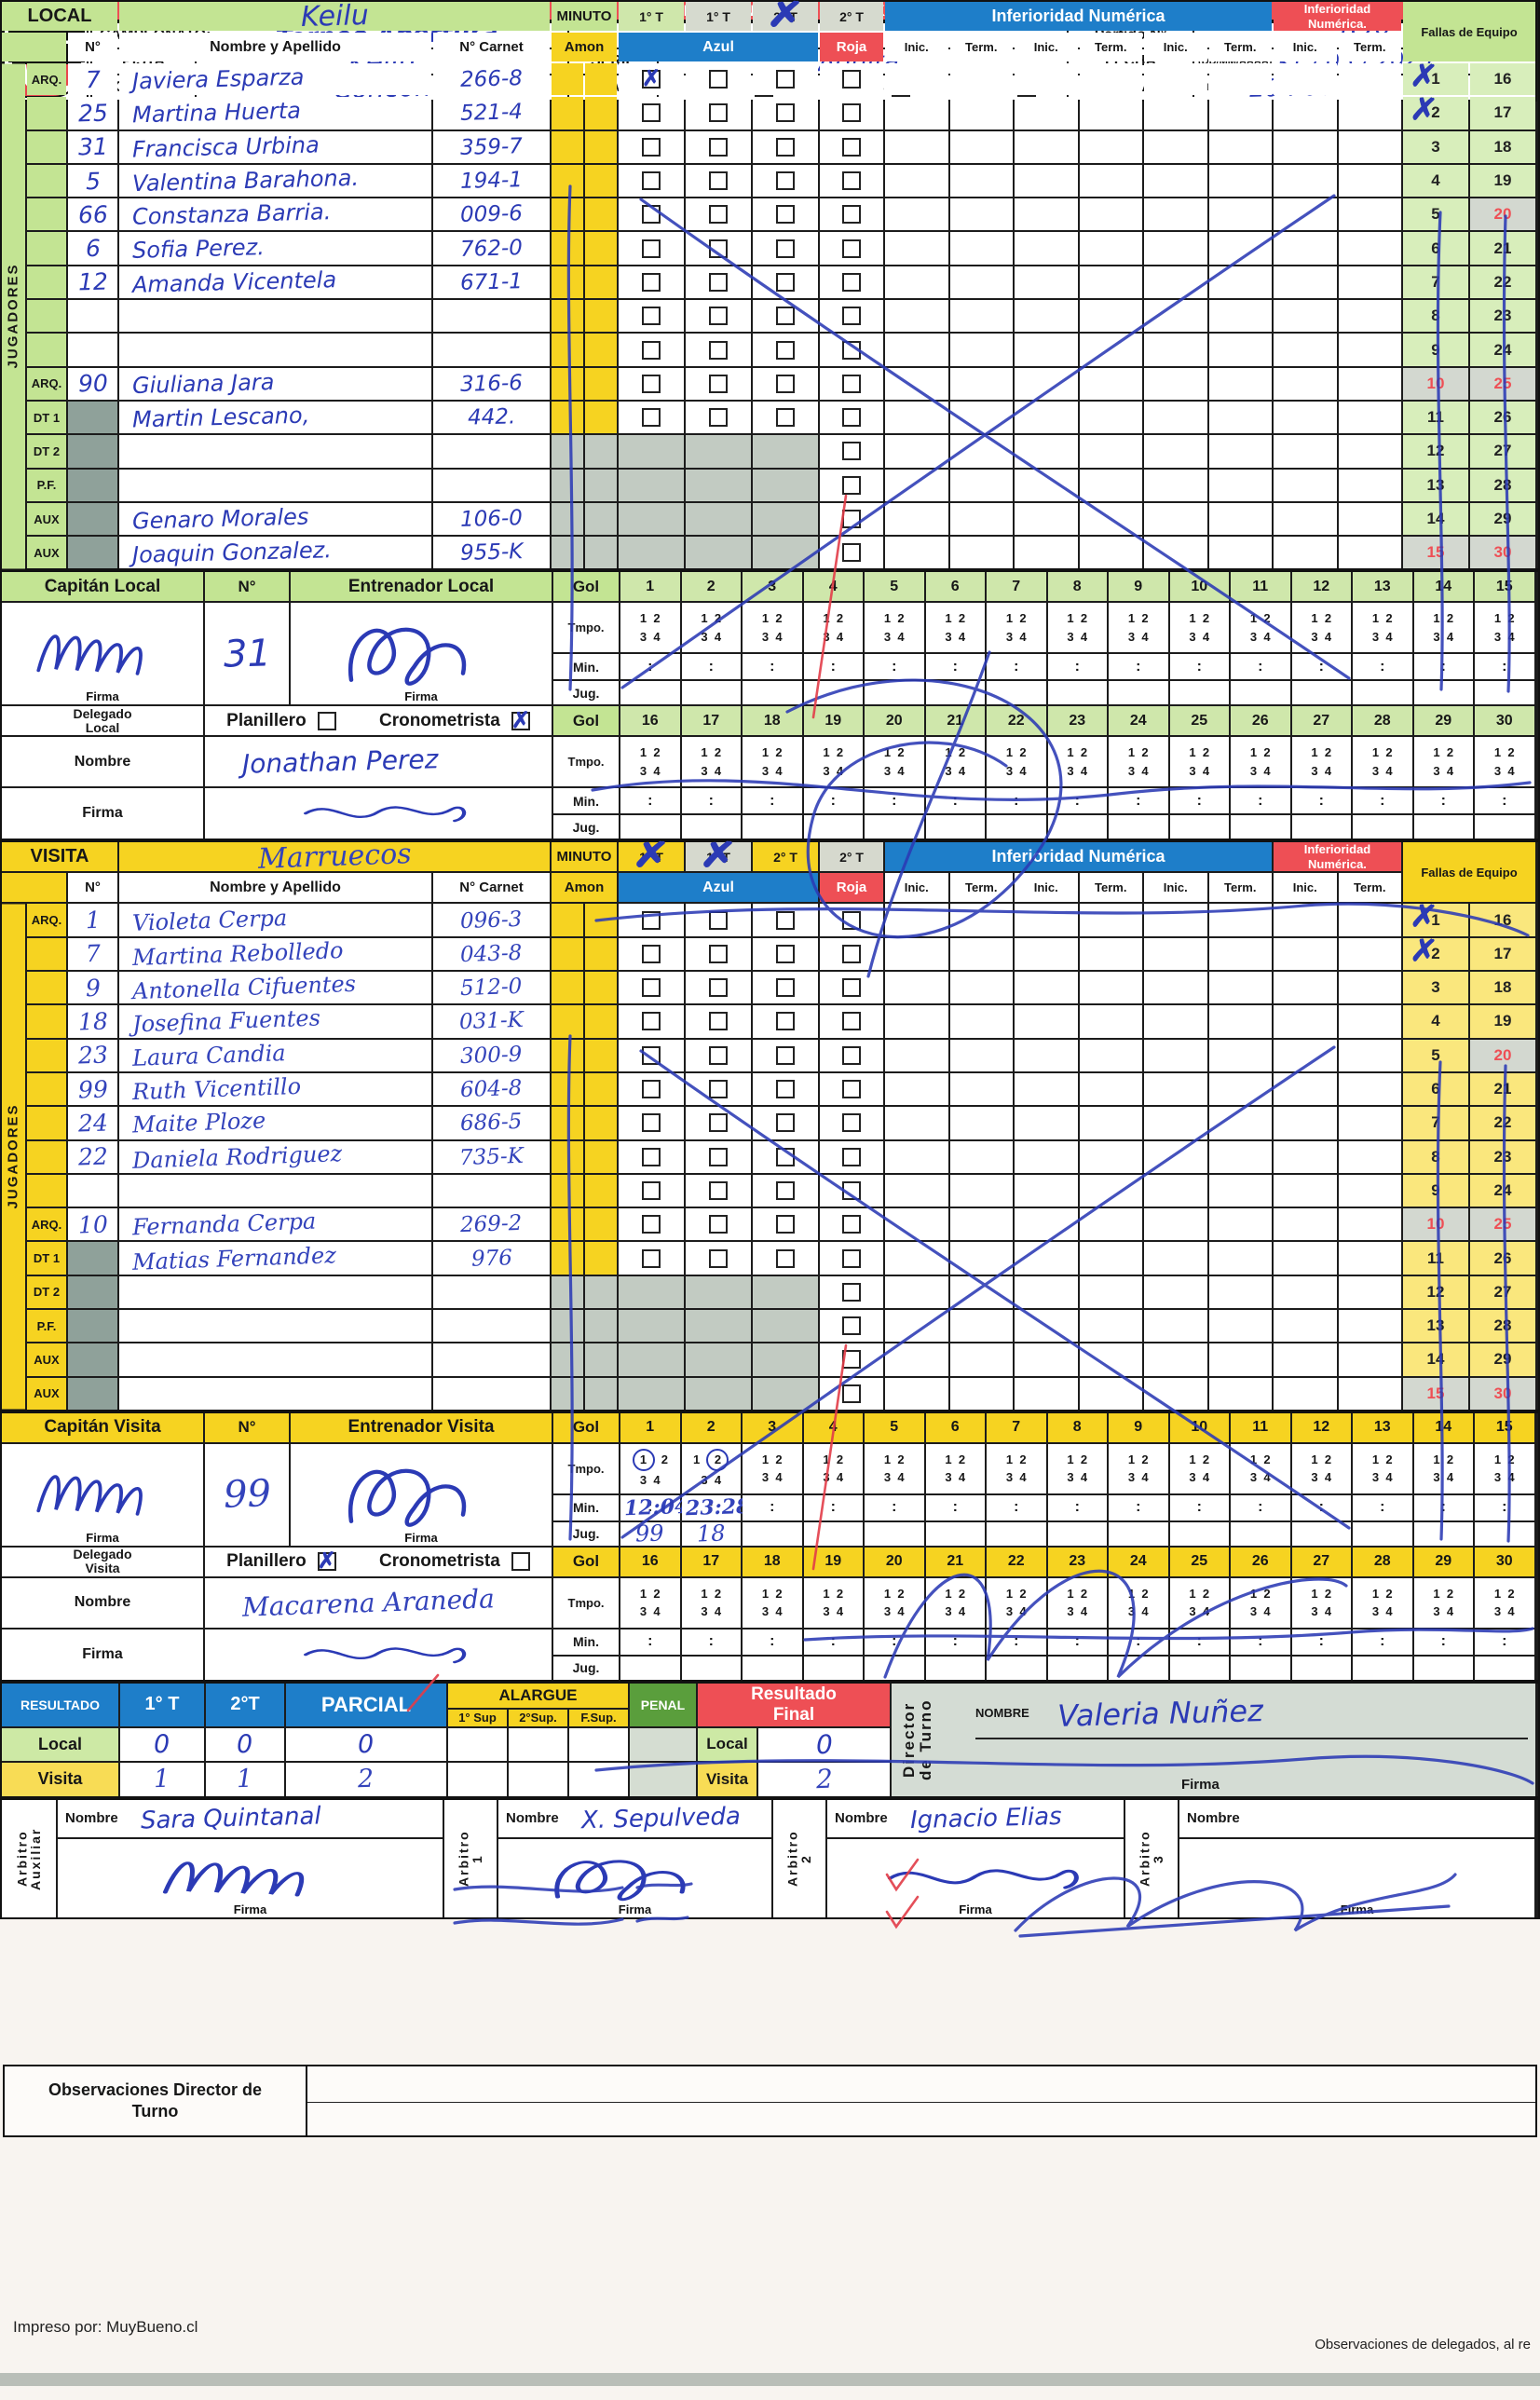 The width and height of the screenshot is (1540, 2400). Describe the element at coordinates (326, 720) in the screenshot. I see `local-planillero-checkbox` at that location.